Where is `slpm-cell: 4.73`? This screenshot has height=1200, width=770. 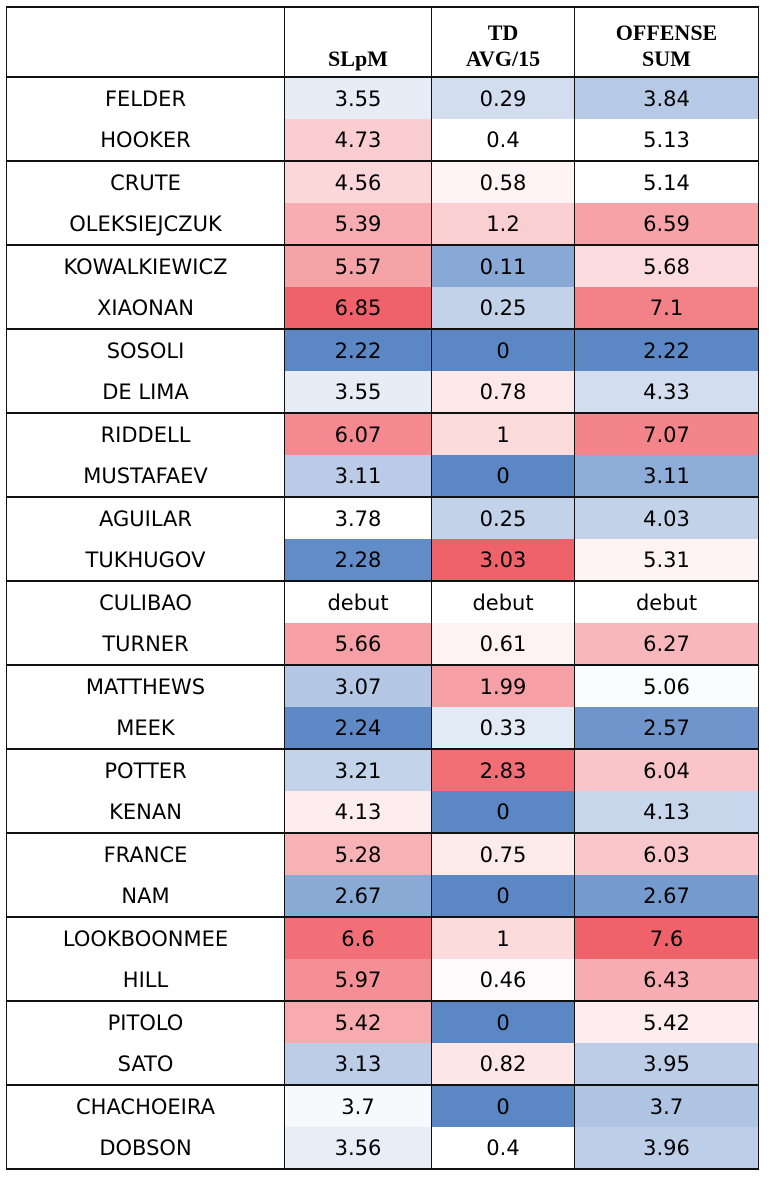 slpm-cell: 4.73 is located at coordinates (358, 140).